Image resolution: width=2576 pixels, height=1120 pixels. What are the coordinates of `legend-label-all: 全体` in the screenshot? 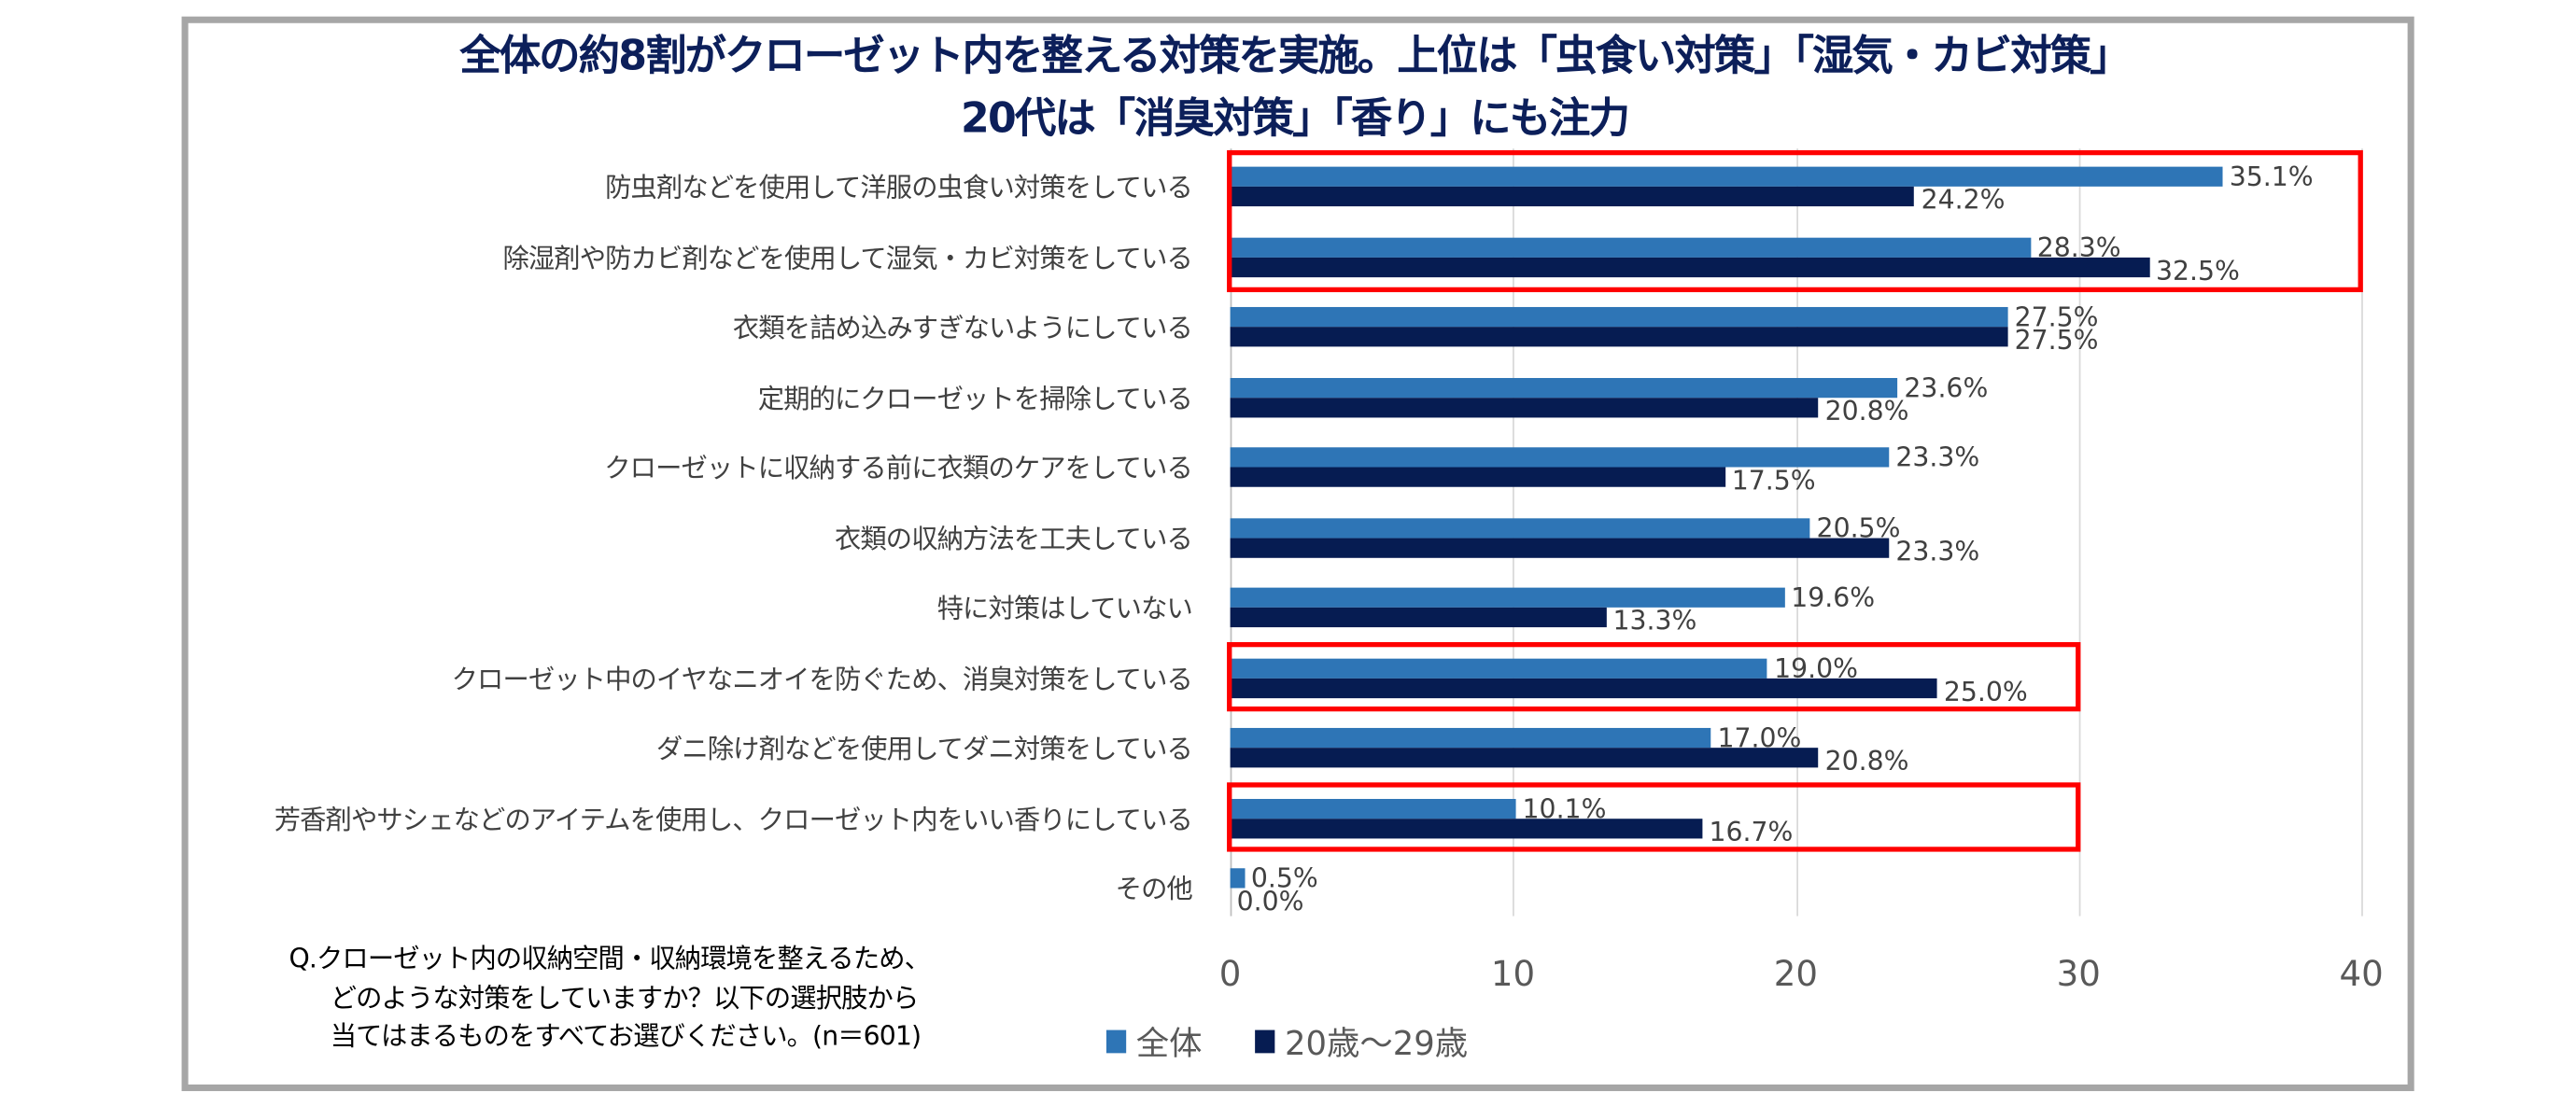 It's located at (1169, 1043).